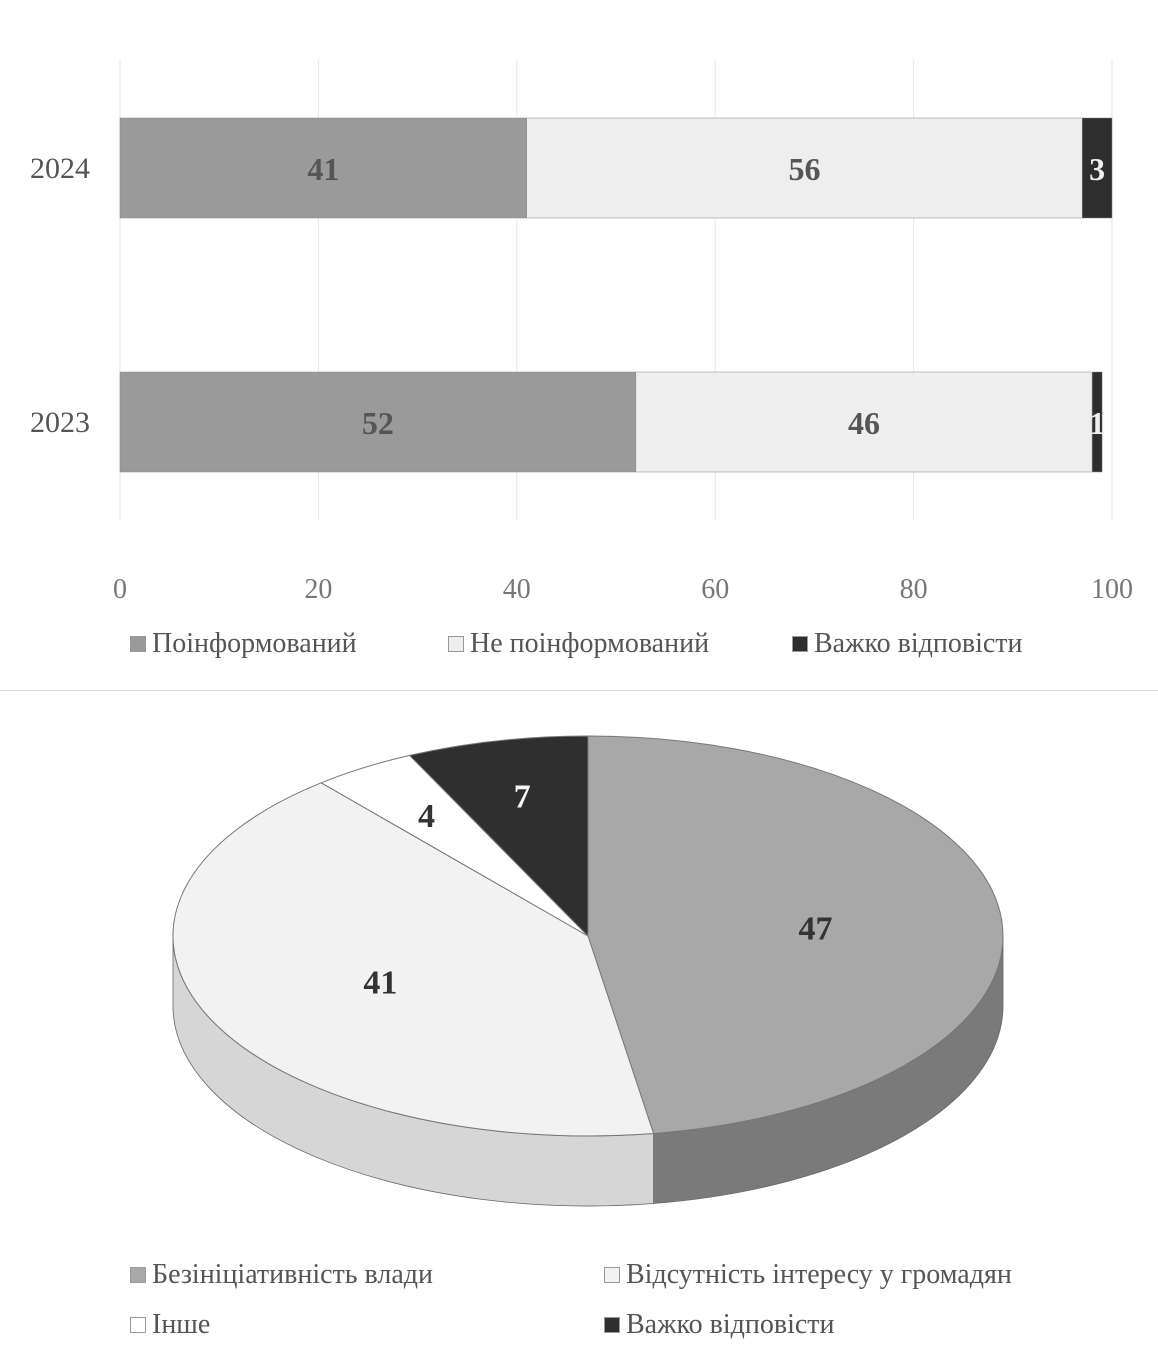 The width and height of the screenshot is (1158, 1355). I want to click on y-category-label: 2023, so click(60, 422).